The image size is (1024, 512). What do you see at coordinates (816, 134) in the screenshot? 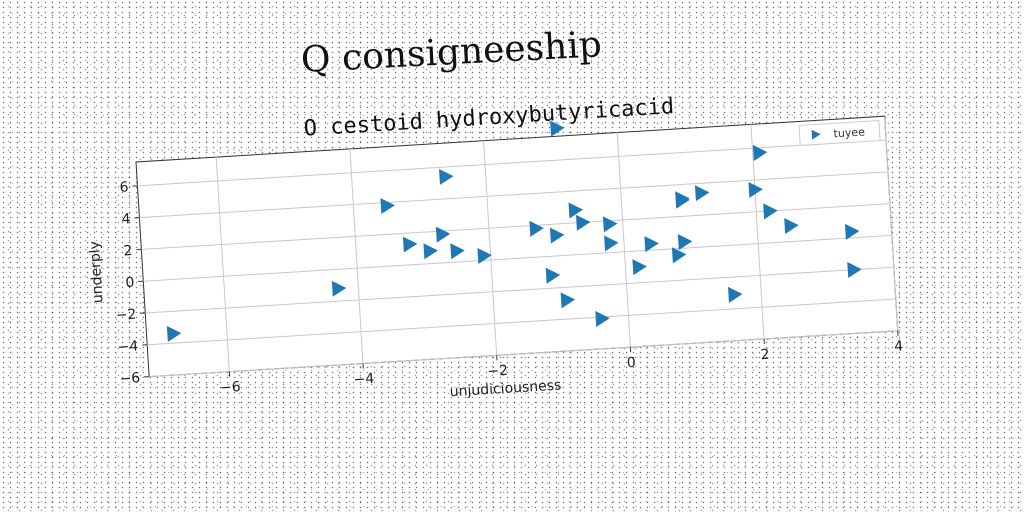
I see `legend-marker` at bounding box center [816, 134].